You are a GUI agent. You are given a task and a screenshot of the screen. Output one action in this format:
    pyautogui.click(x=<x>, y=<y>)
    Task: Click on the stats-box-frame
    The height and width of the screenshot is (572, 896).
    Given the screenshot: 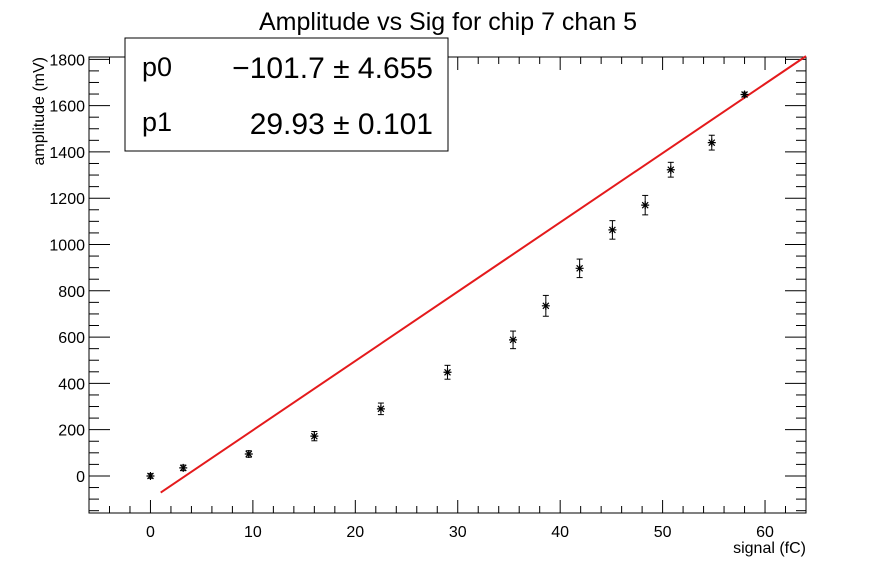 What is the action you would take?
    pyautogui.click(x=286, y=94)
    